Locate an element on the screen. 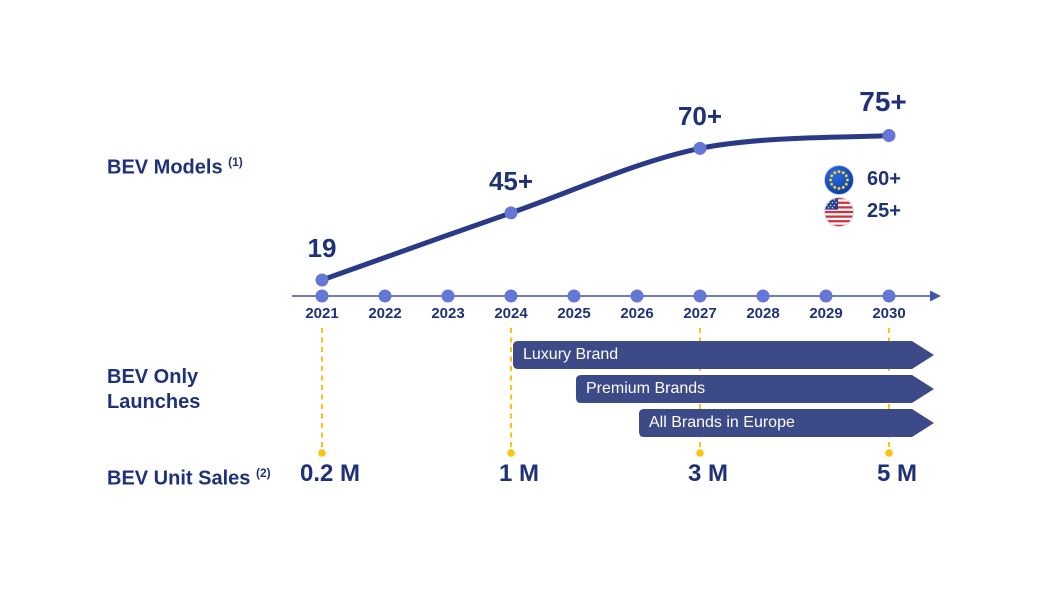 Image resolution: width=1050 pixels, height=600 pixels. launch-bar-label-2: Premium Brands is located at coordinates (646, 388).